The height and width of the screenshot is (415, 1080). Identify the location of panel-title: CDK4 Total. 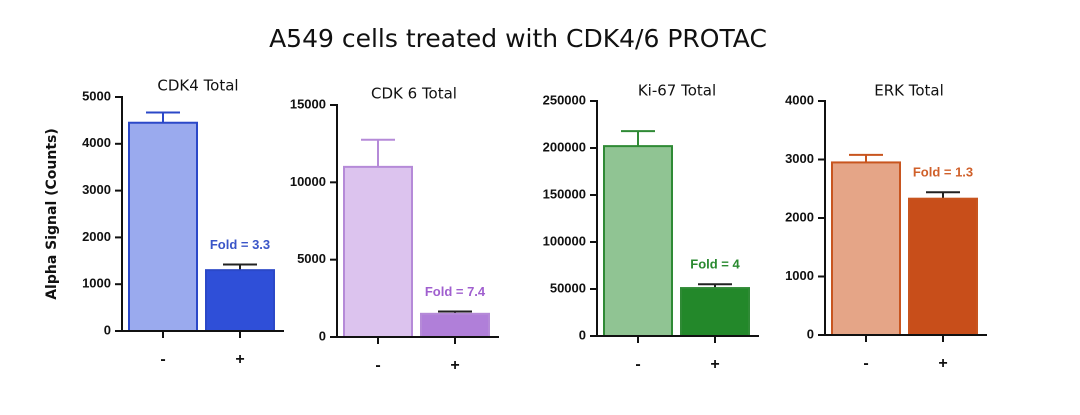
(197, 86).